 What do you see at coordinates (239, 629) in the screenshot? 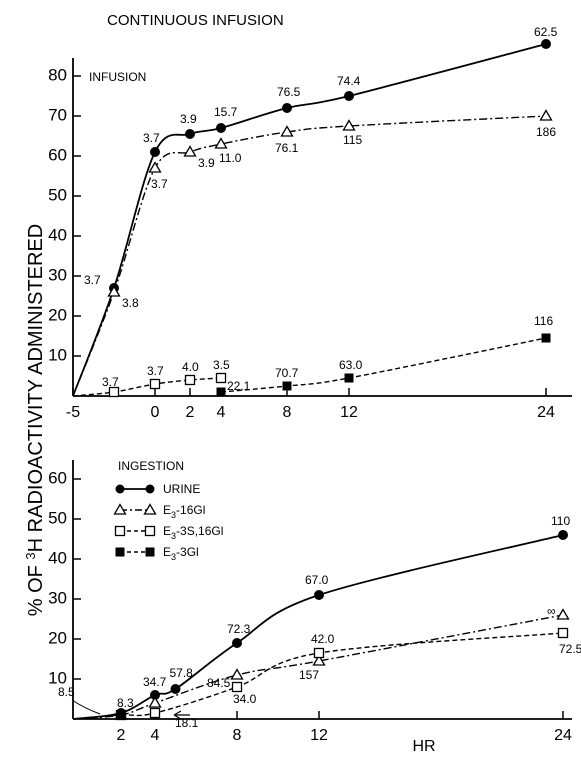
I see `data-label-urine-ingestion: 72.3` at bounding box center [239, 629].